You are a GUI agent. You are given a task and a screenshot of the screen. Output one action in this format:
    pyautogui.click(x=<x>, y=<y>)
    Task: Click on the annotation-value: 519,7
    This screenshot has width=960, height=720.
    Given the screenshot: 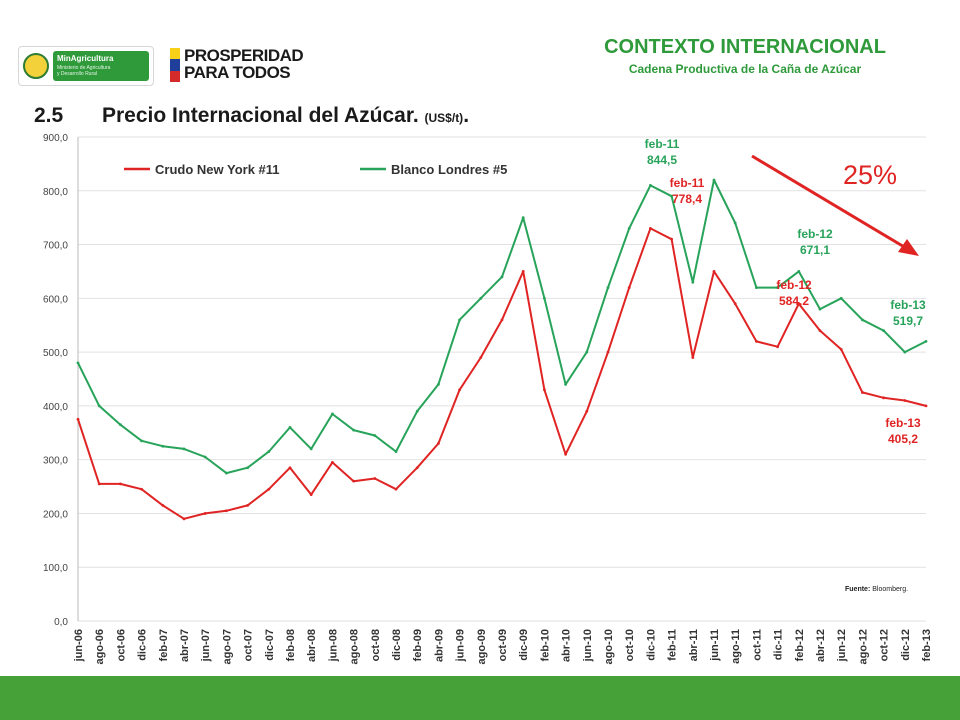 What is the action you would take?
    pyautogui.click(x=908, y=321)
    